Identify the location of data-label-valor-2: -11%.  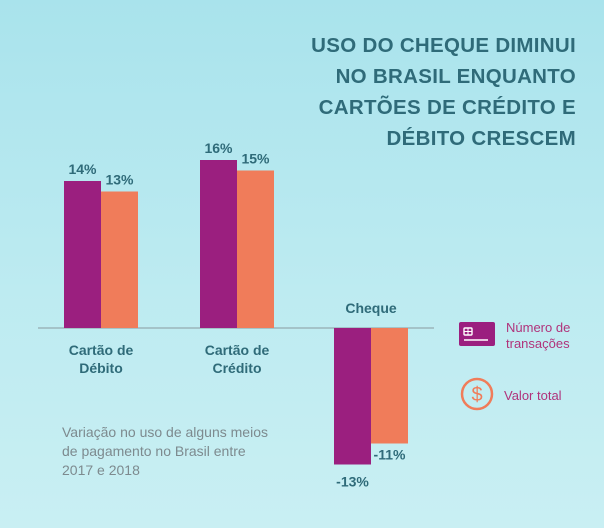
(390, 455).